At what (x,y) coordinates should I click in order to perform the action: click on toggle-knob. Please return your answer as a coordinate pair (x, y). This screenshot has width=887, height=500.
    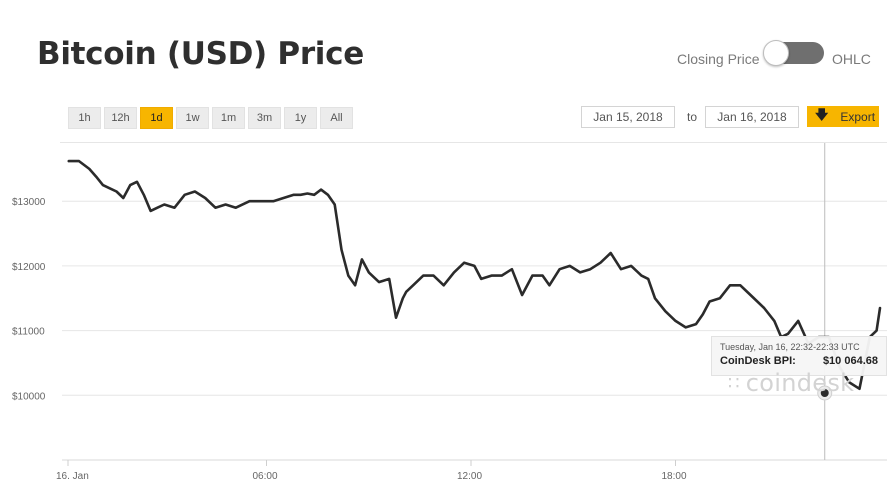
    Looking at the image, I should click on (776, 53).